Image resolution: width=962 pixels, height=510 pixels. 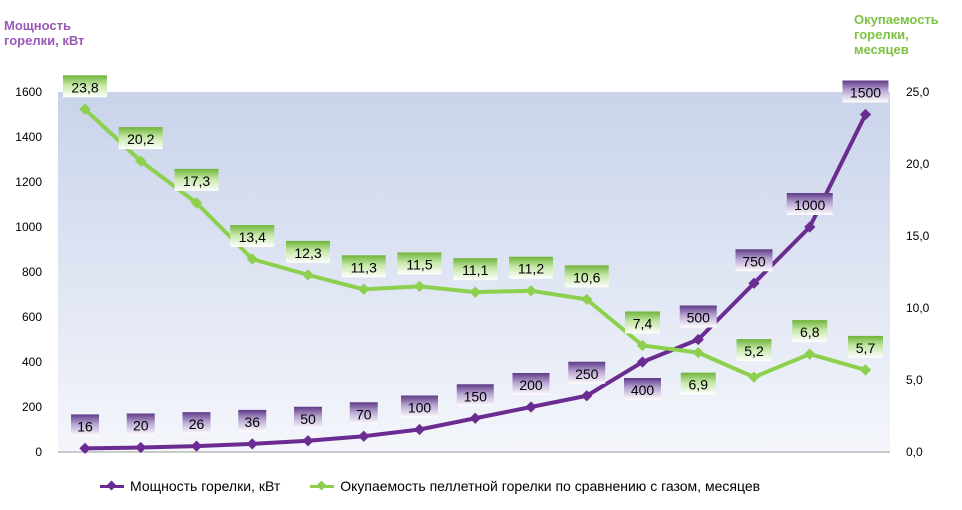 I want to click on payback-data-label: 11,2, so click(x=531, y=269).